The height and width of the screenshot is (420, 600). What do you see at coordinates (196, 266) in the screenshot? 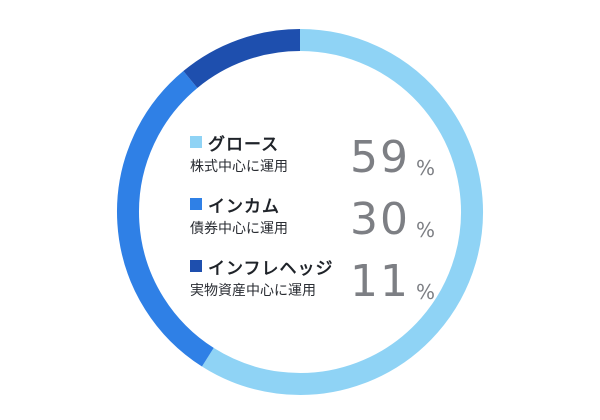
I see `legend-swatch-inflation-hedge` at bounding box center [196, 266].